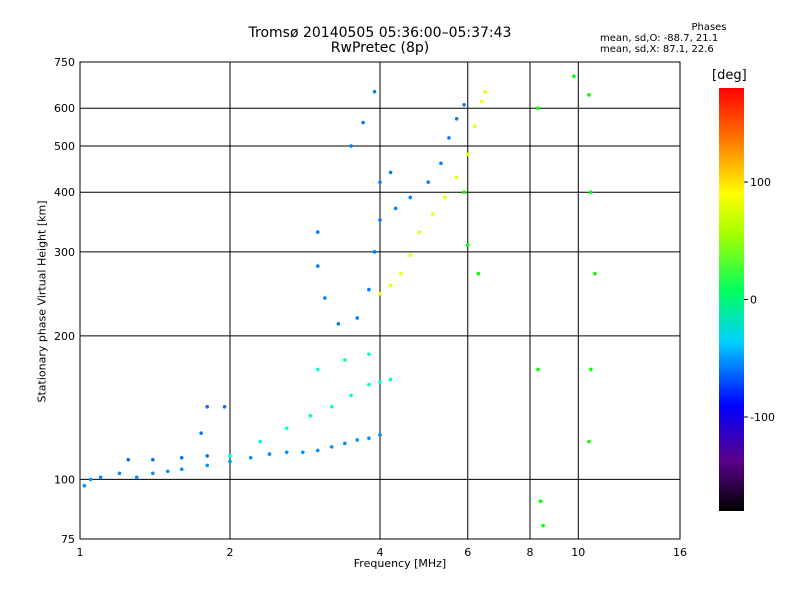 This screenshot has width=800, height=600. Describe the element at coordinates (753, 300) in the screenshot. I see `colorbar-tick-label: 0` at that location.